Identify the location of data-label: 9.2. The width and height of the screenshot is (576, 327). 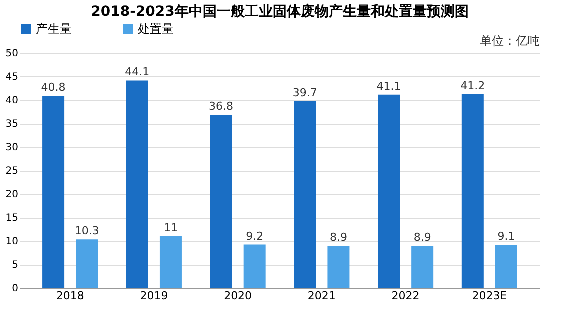
(255, 236).